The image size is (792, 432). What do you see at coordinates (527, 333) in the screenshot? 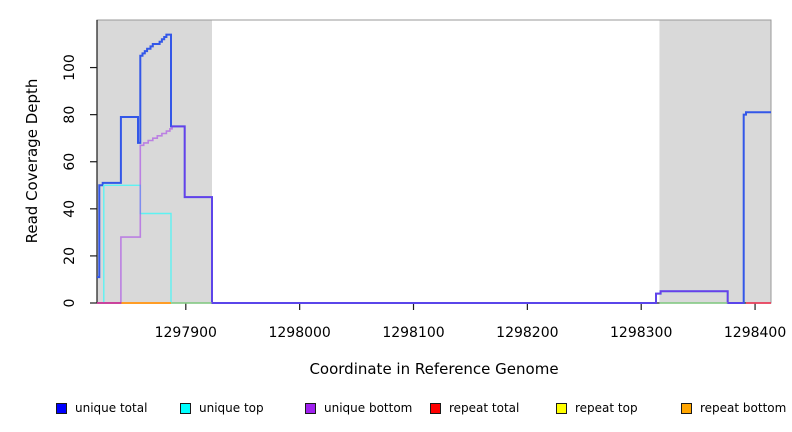
I see `x-tick-label: 1298200` at bounding box center [527, 333].